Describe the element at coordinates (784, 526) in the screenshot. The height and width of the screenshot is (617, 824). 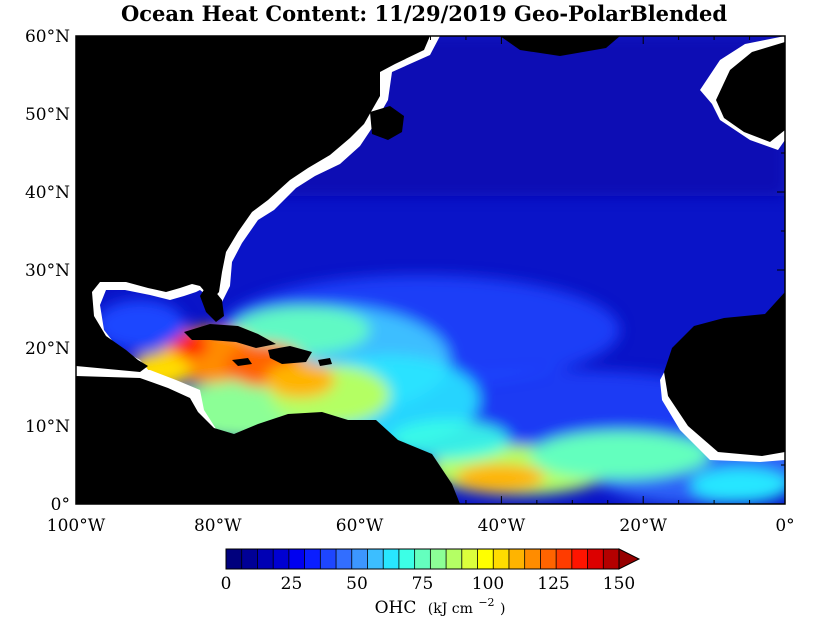
I see `x-tick-label: 0°` at that location.